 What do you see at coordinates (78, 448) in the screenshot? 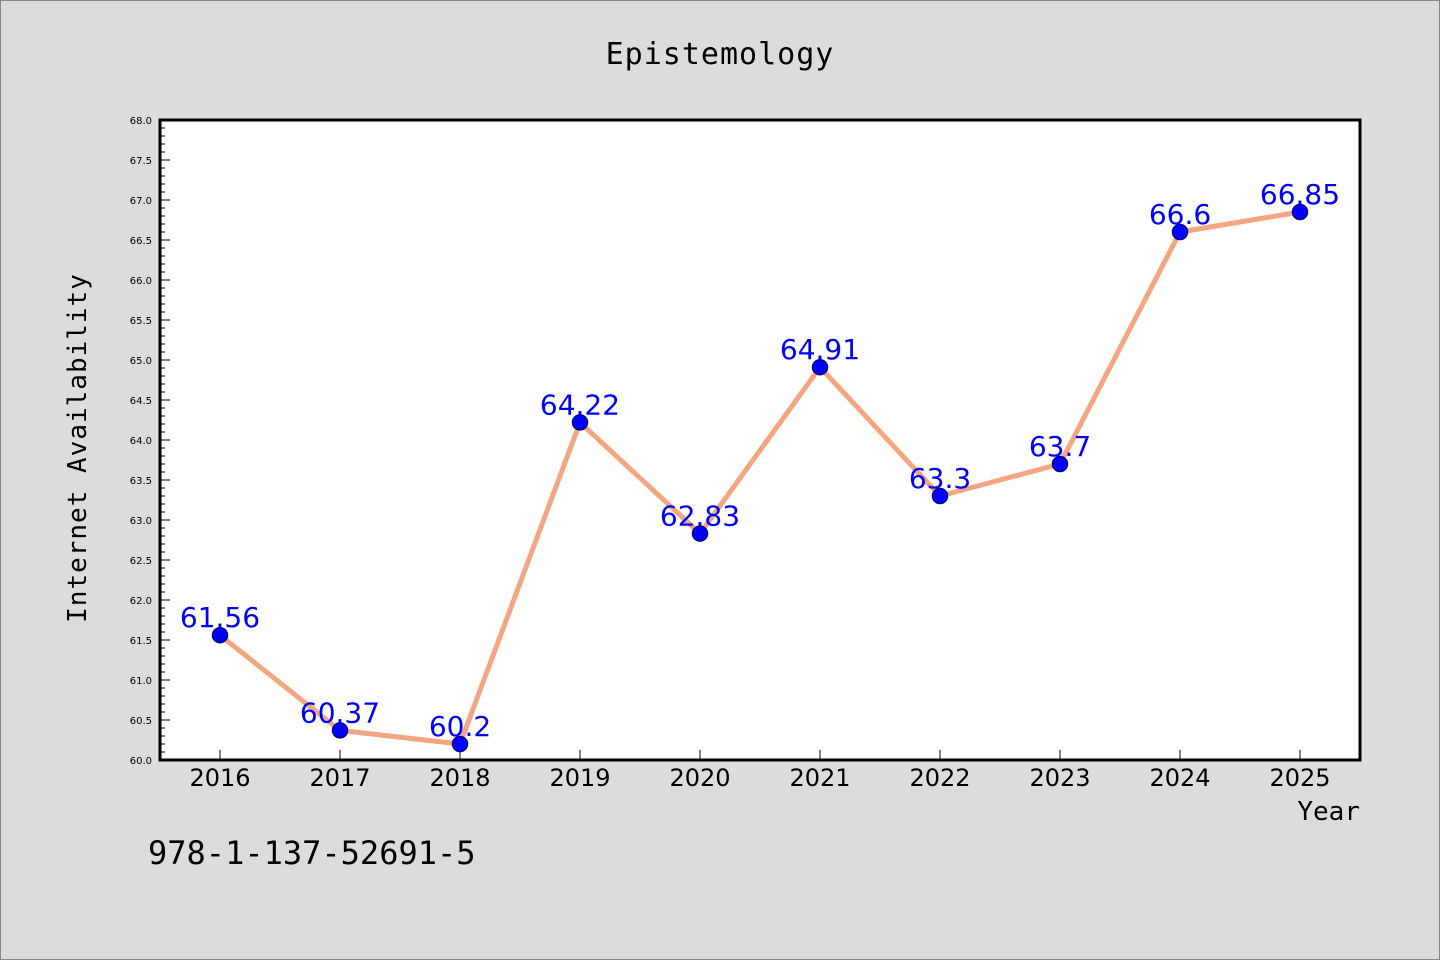
I see `y-axis-label: Internet Availability` at bounding box center [78, 448].